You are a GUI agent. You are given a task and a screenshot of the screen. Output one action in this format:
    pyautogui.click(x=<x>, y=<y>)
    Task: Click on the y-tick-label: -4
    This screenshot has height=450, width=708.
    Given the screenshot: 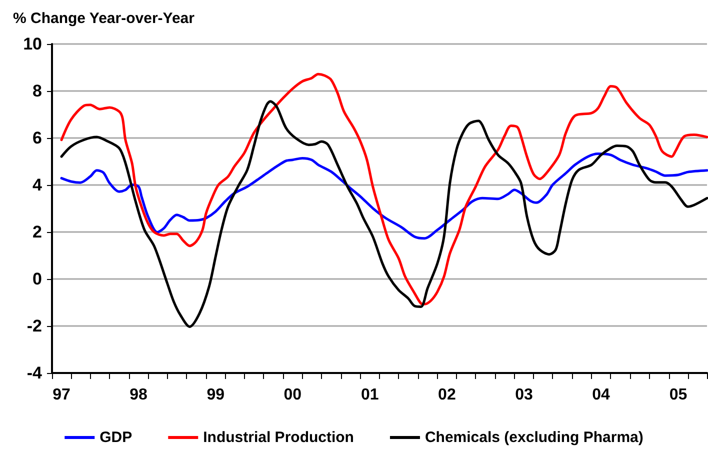 What is the action you would take?
    pyautogui.click(x=34, y=373)
    